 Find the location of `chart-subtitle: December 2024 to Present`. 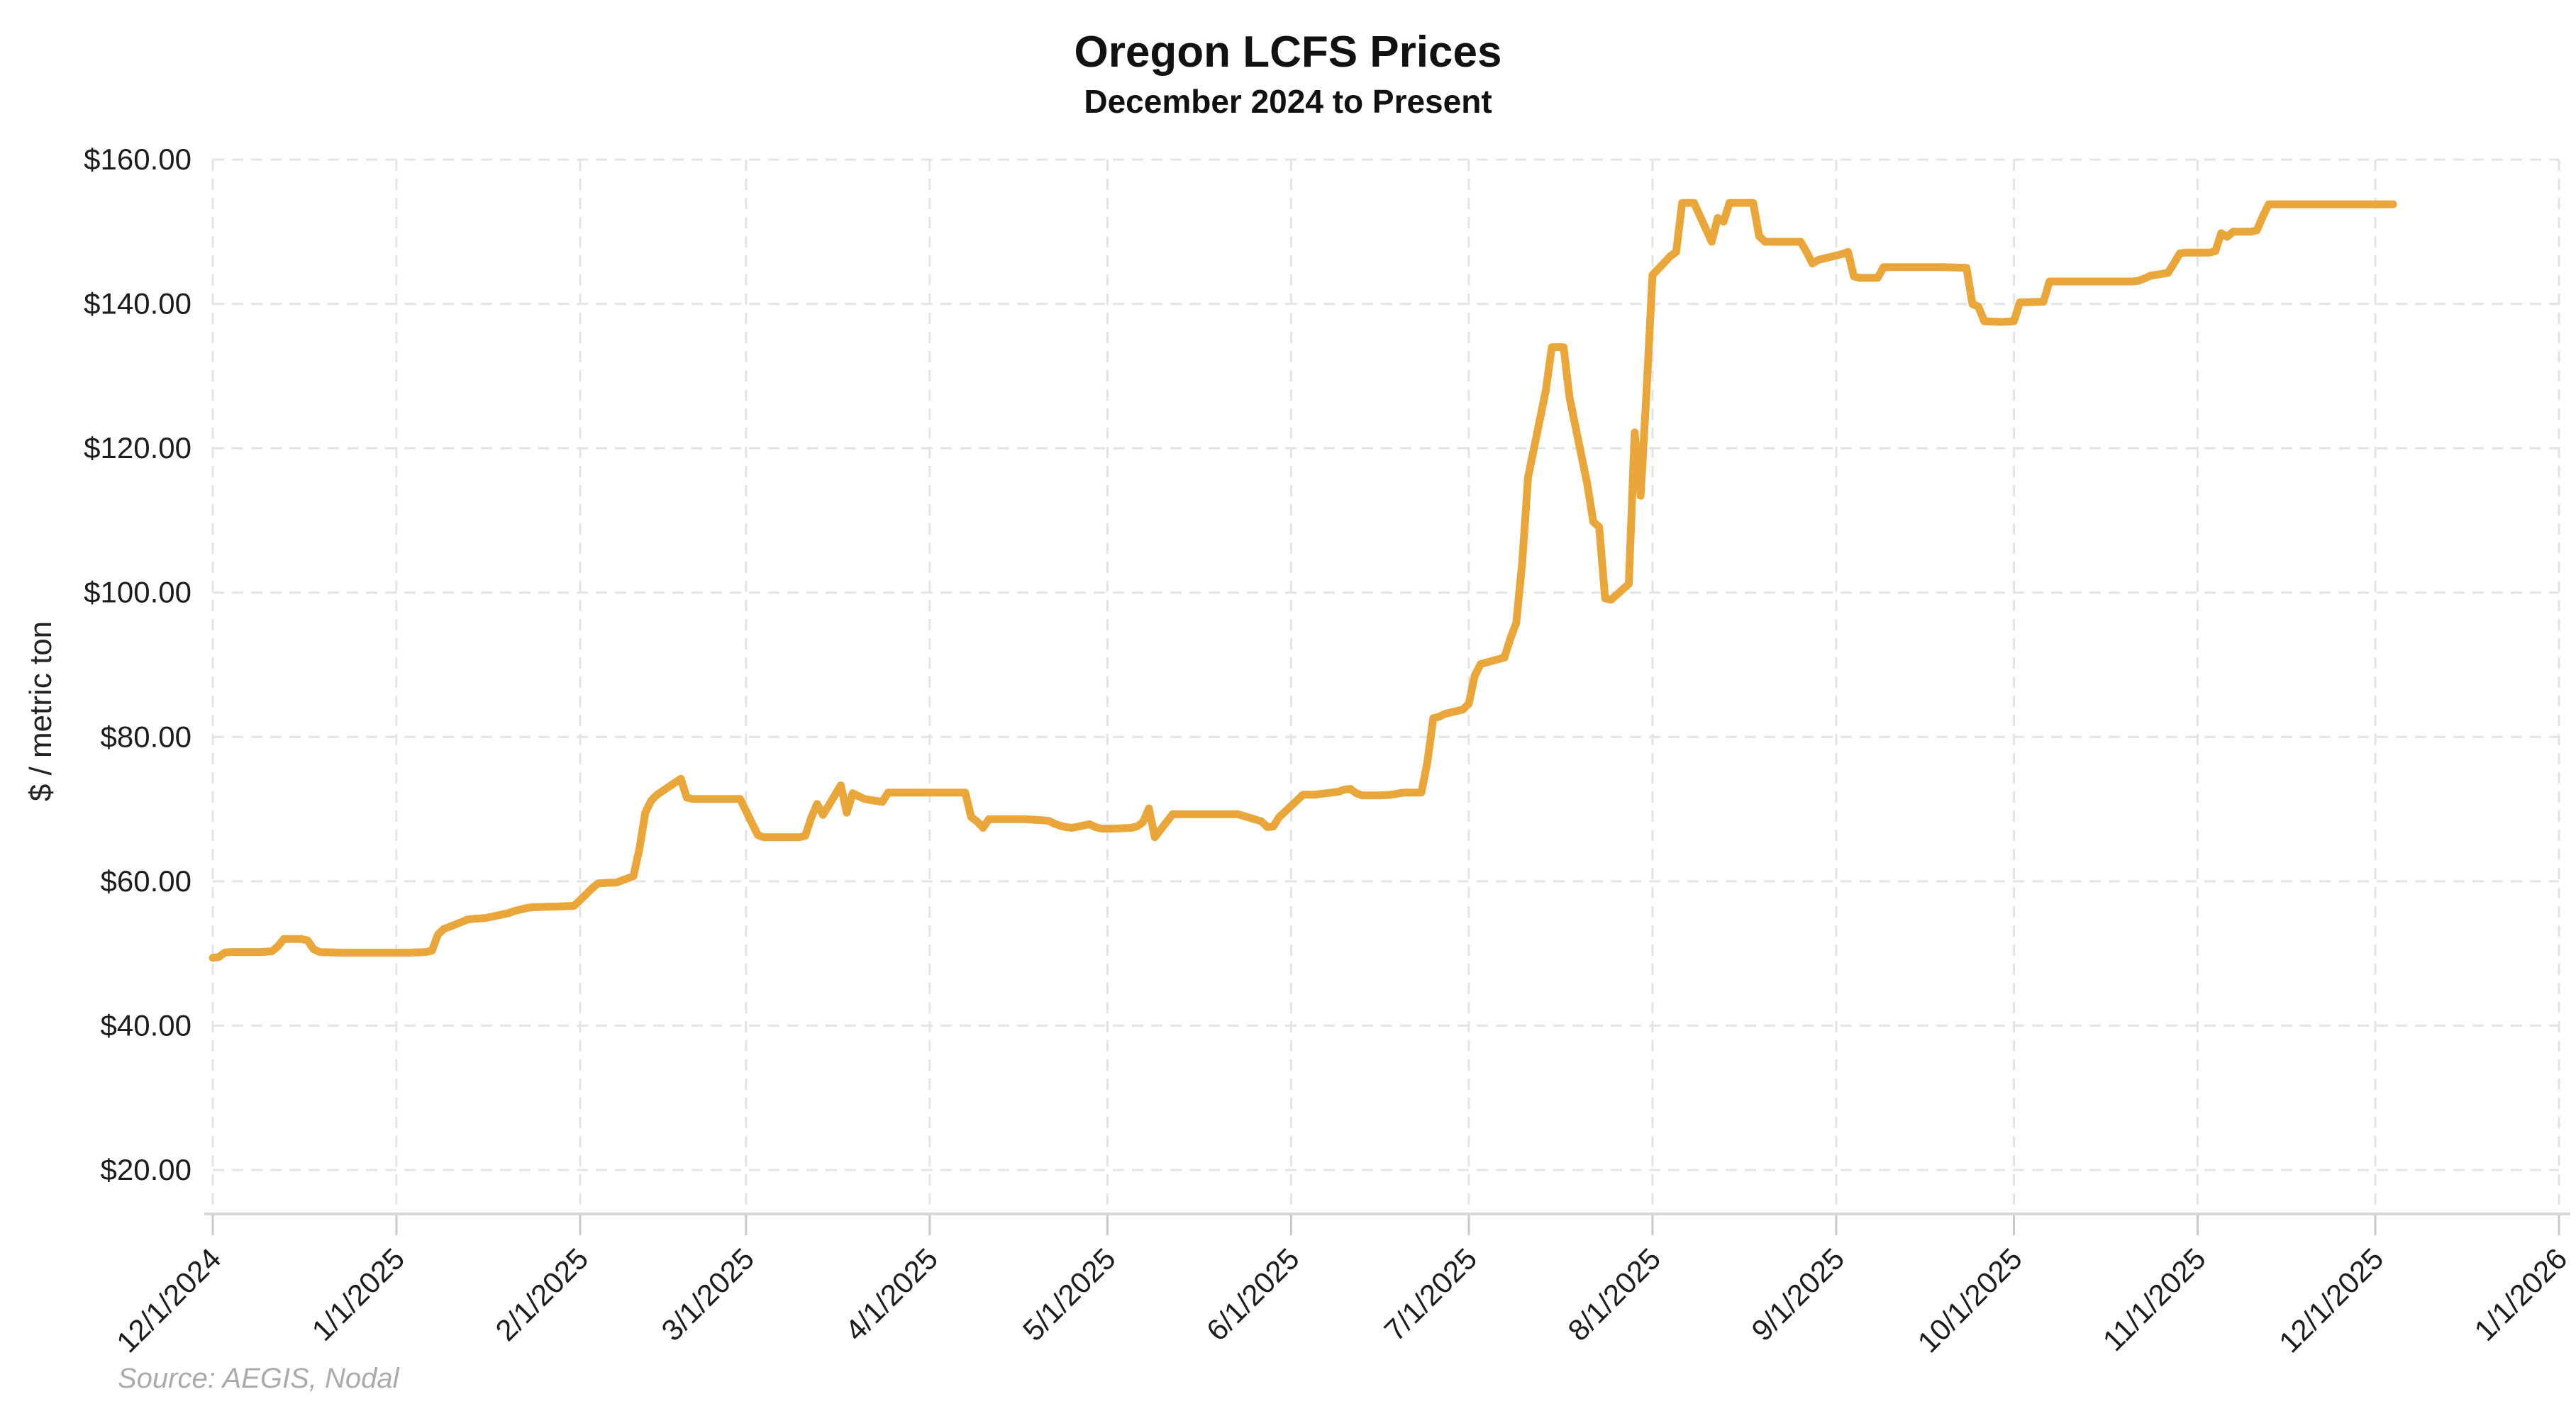

chart-subtitle: December 2024 to Present is located at coordinates (1288, 101).